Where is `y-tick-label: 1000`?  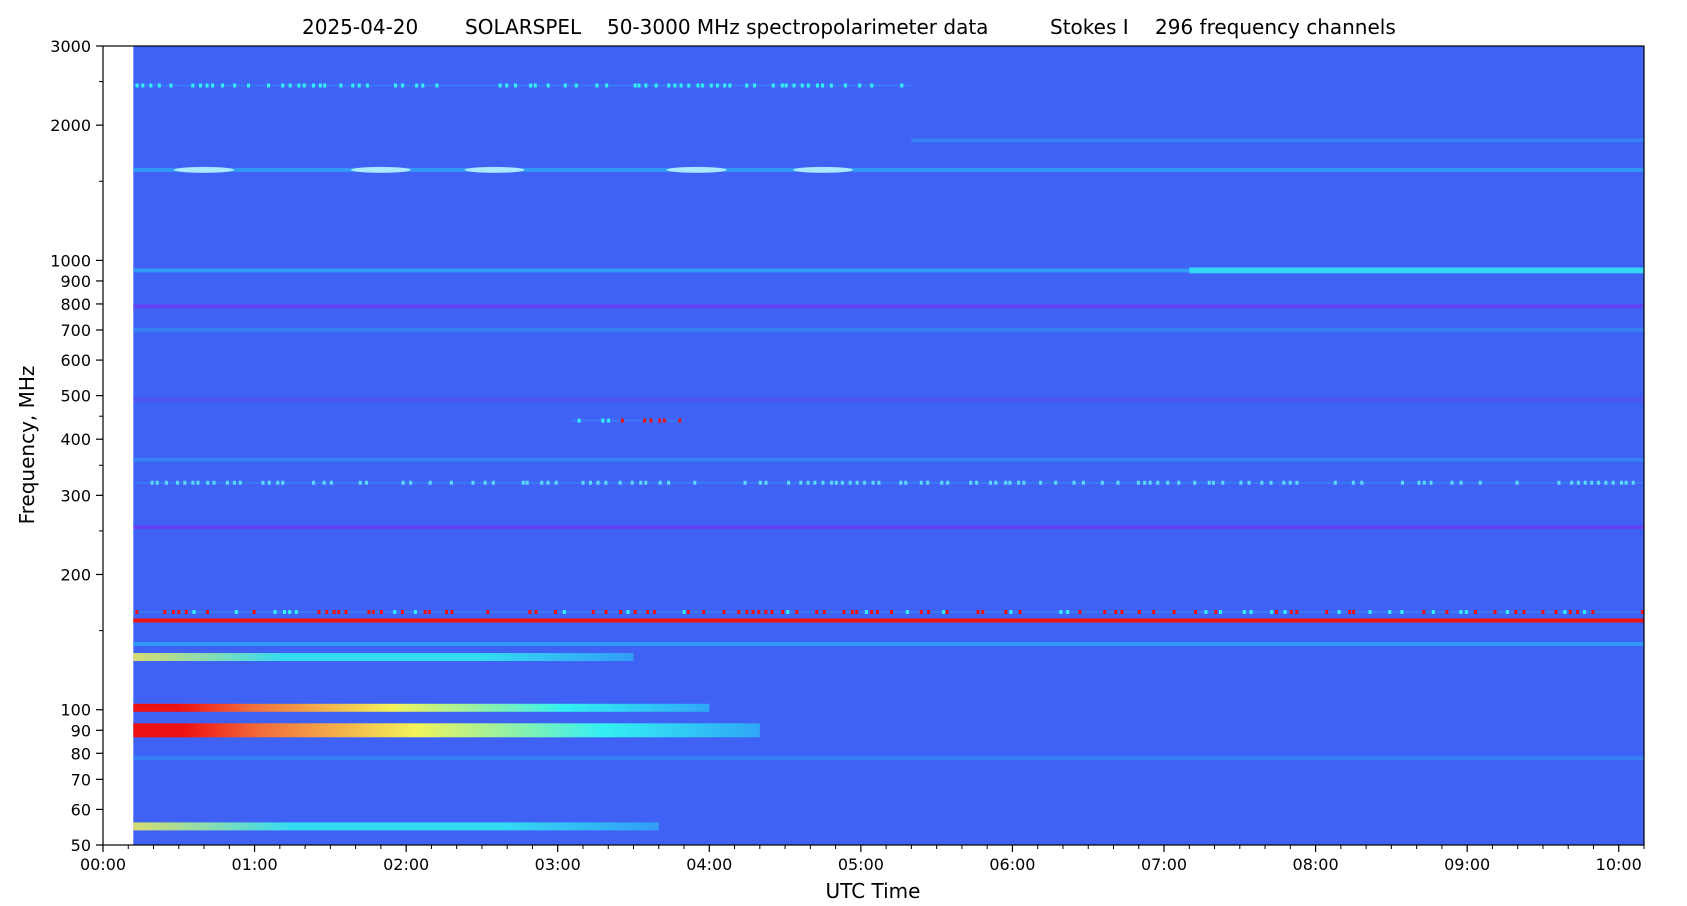
y-tick-label: 1000 is located at coordinates (70, 260).